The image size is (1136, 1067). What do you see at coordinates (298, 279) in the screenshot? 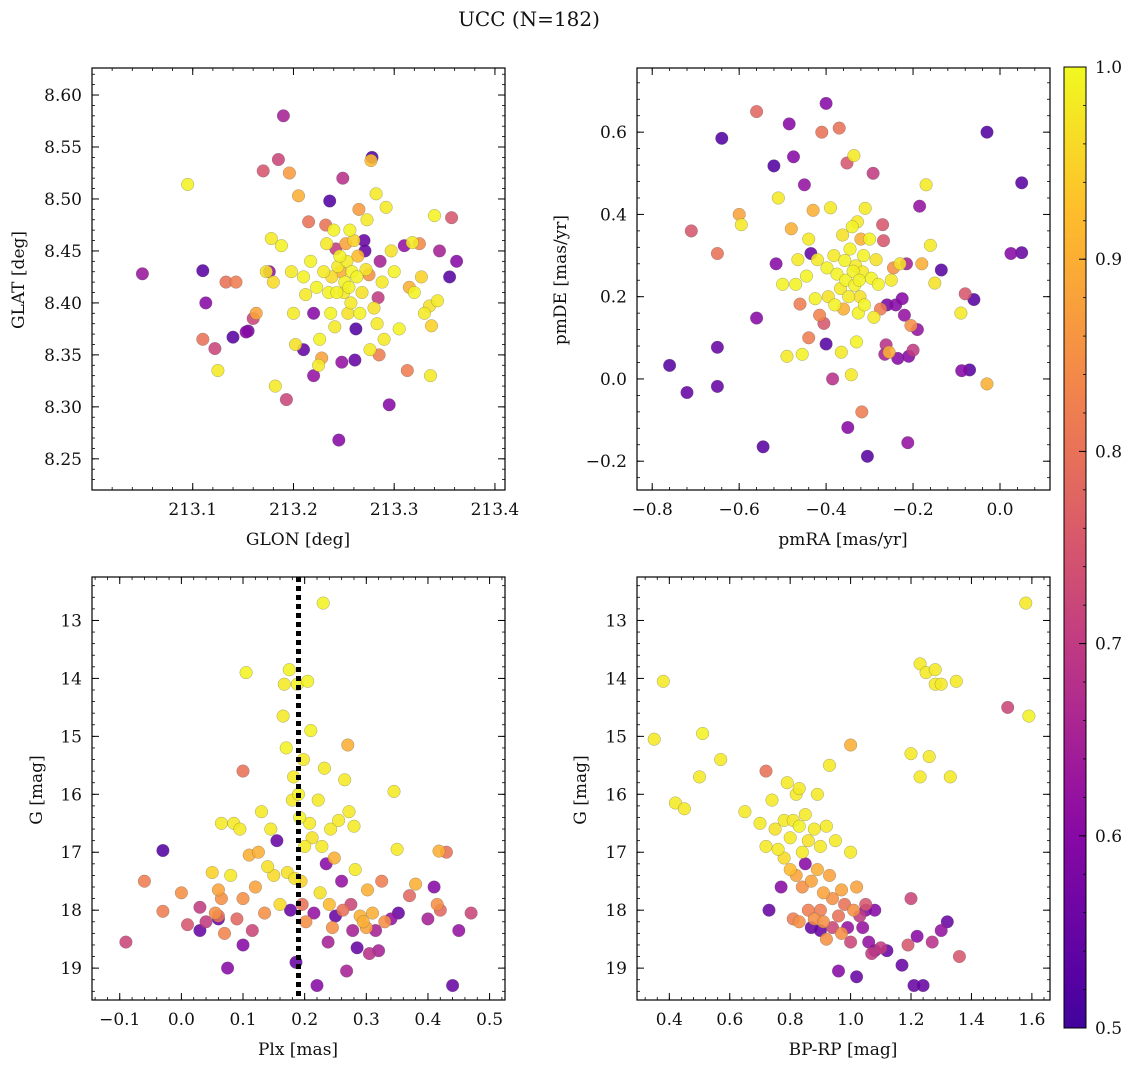
I see `sky-frame` at bounding box center [298, 279].